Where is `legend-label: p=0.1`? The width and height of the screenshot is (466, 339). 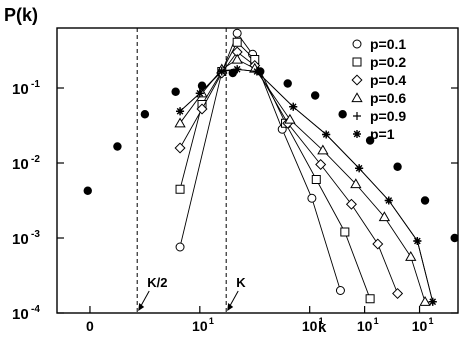
legend-label: p=0.1 is located at coordinates (388, 44).